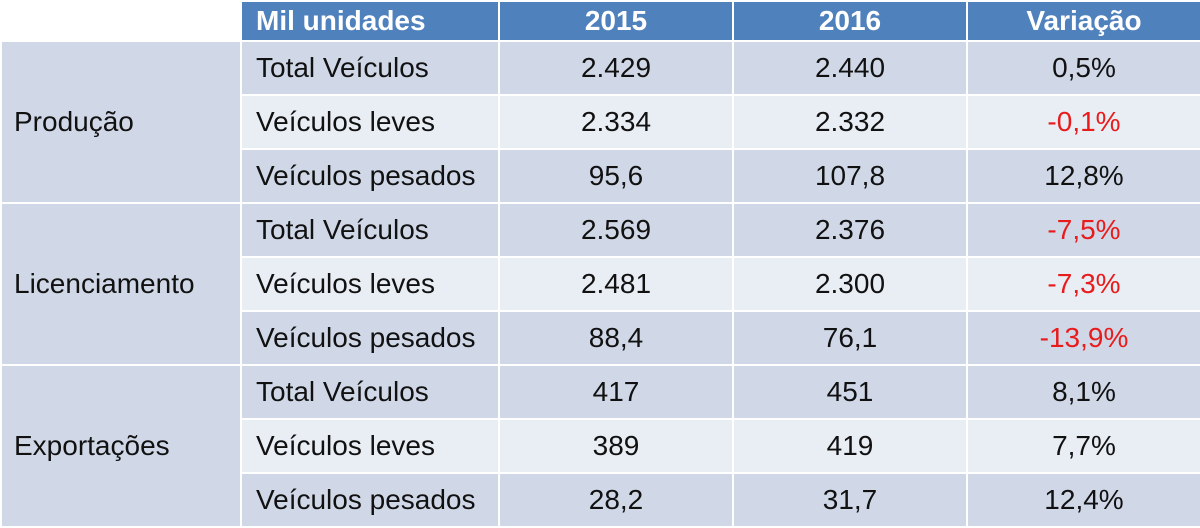 Image resolution: width=1200 pixels, height=528 pixels. Describe the element at coordinates (1083, 446) in the screenshot. I see `variation-cell: 7,7%` at that location.